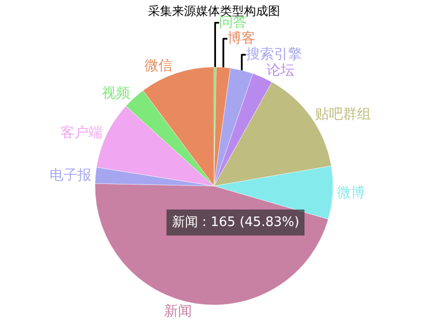  Describe the element at coordinates (70, 175) in the screenshot. I see `slice-label: 电子报` at that location.